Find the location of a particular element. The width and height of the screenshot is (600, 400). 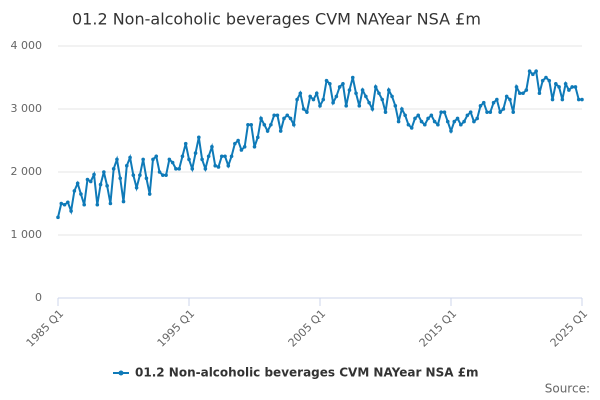

y-tick-label: 1 000 is located at coordinates (27, 234).